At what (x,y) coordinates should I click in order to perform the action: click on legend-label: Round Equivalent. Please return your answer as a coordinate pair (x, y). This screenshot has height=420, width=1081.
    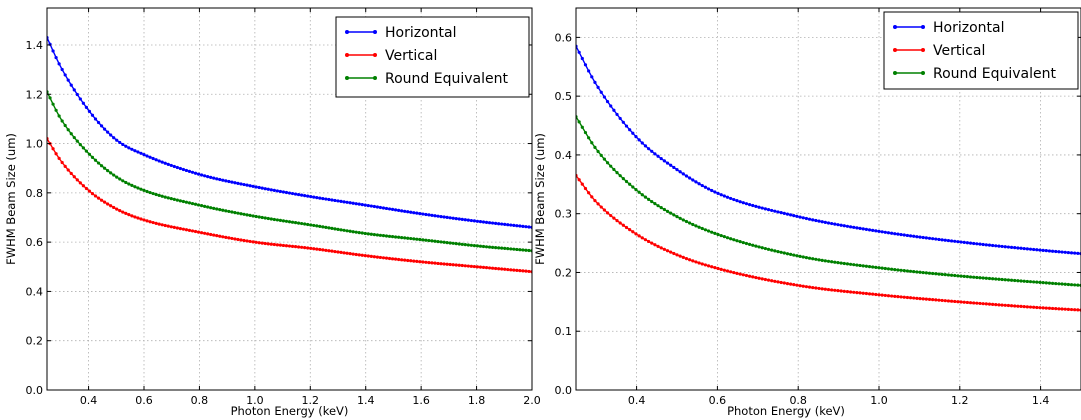
    Looking at the image, I should click on (446, 79).